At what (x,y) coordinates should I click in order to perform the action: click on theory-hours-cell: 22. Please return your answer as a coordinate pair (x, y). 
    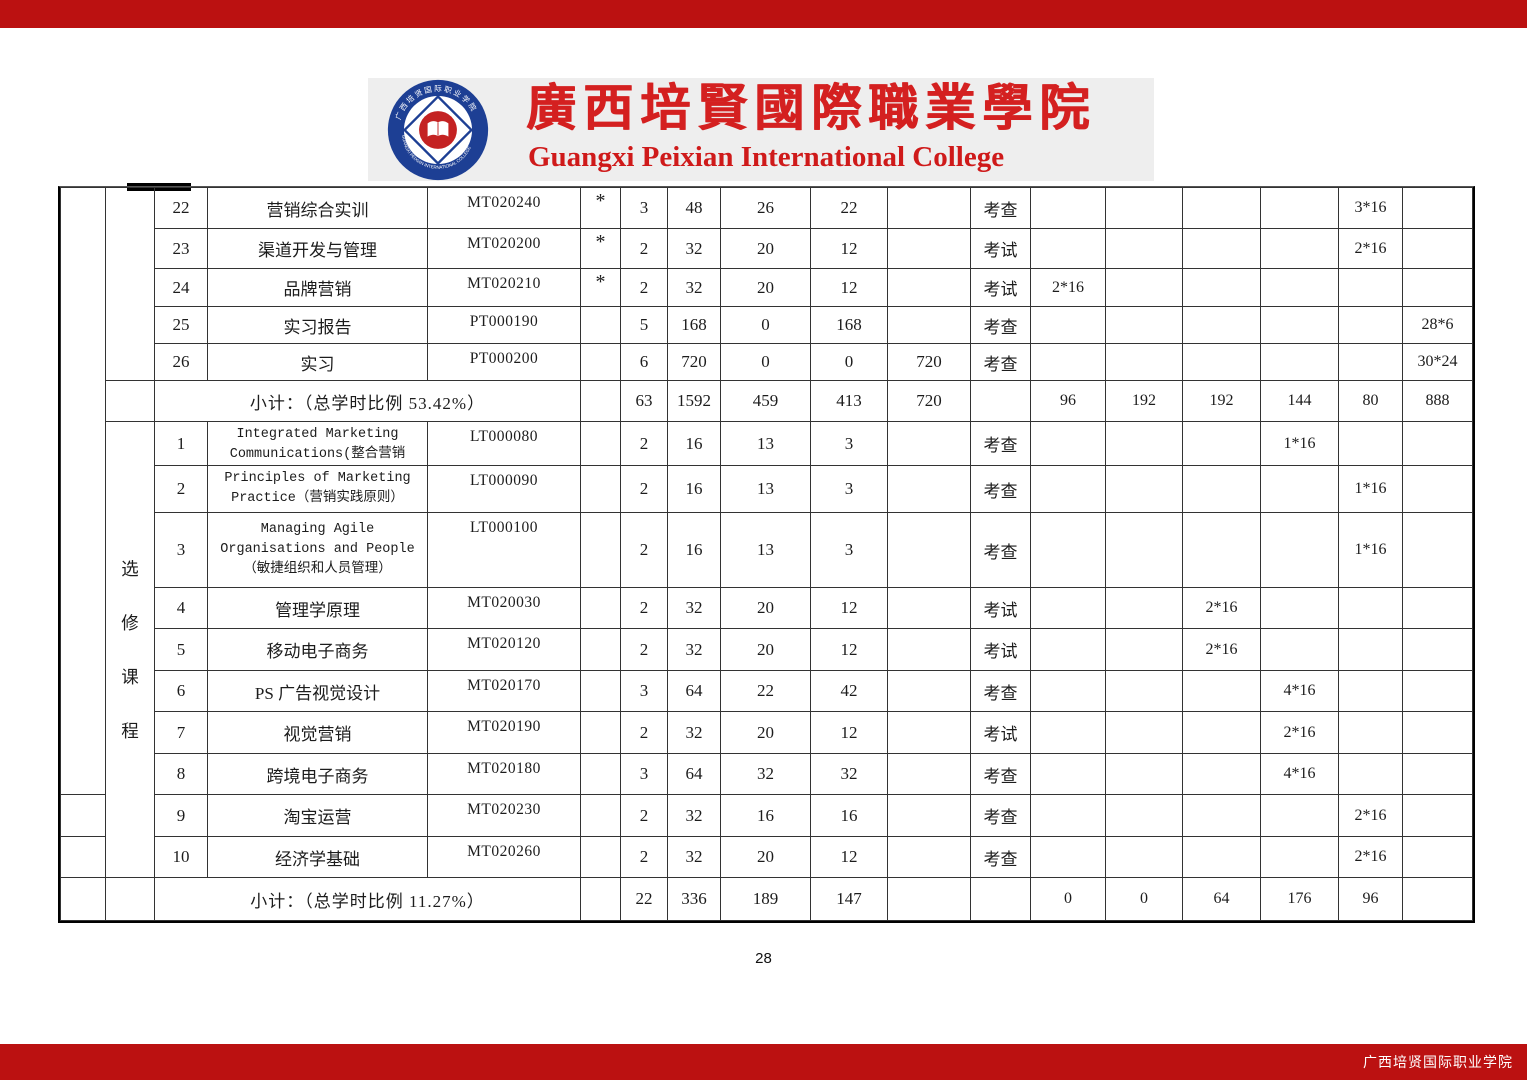
    Looking at the image, I should click on (765, 691).